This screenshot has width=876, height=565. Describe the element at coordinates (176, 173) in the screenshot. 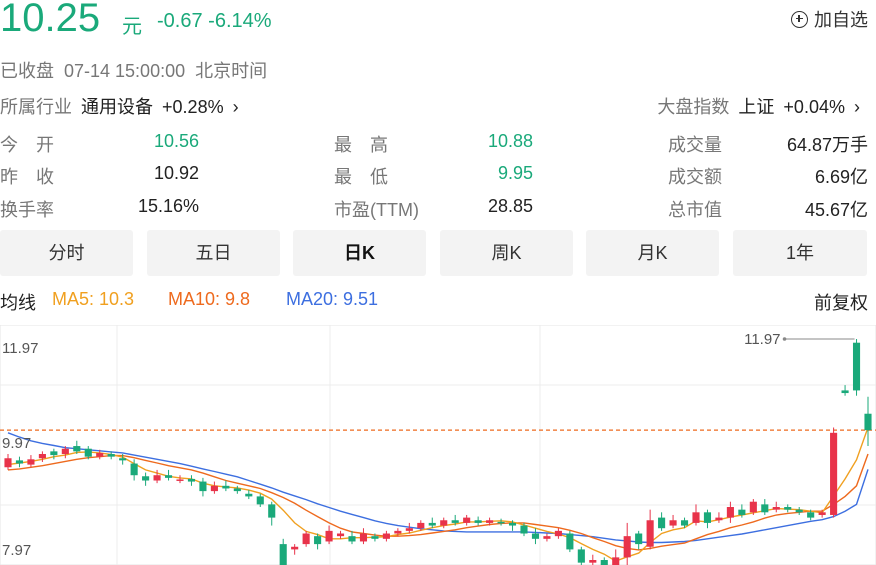

I see `prev-close-value: 10.92` at that location.